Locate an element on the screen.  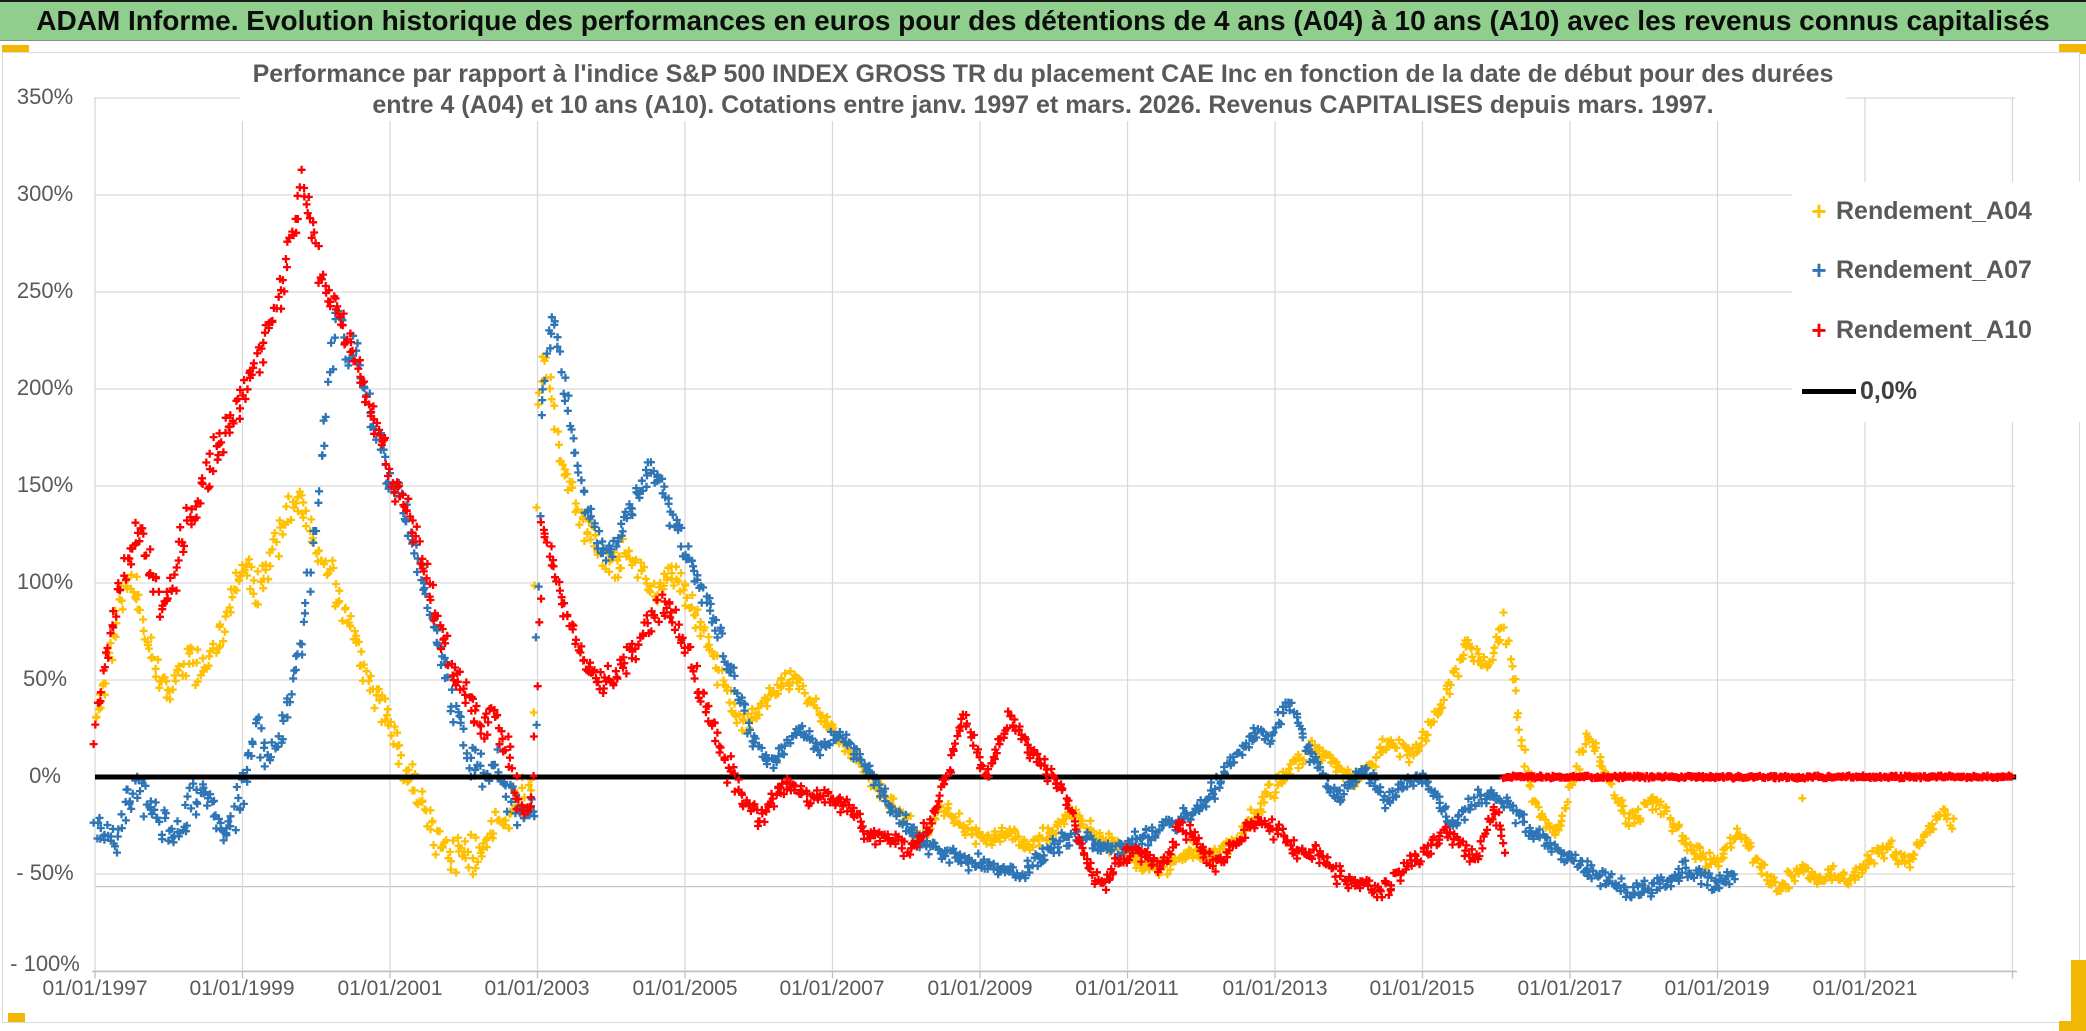
x-tick-2015: 01/01/2015 is located at coordinates (1422, 988).